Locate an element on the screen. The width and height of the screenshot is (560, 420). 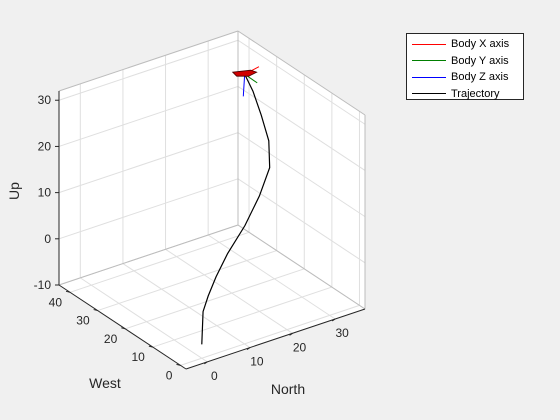
aircraft-icon is located at coordinates (244, 73).